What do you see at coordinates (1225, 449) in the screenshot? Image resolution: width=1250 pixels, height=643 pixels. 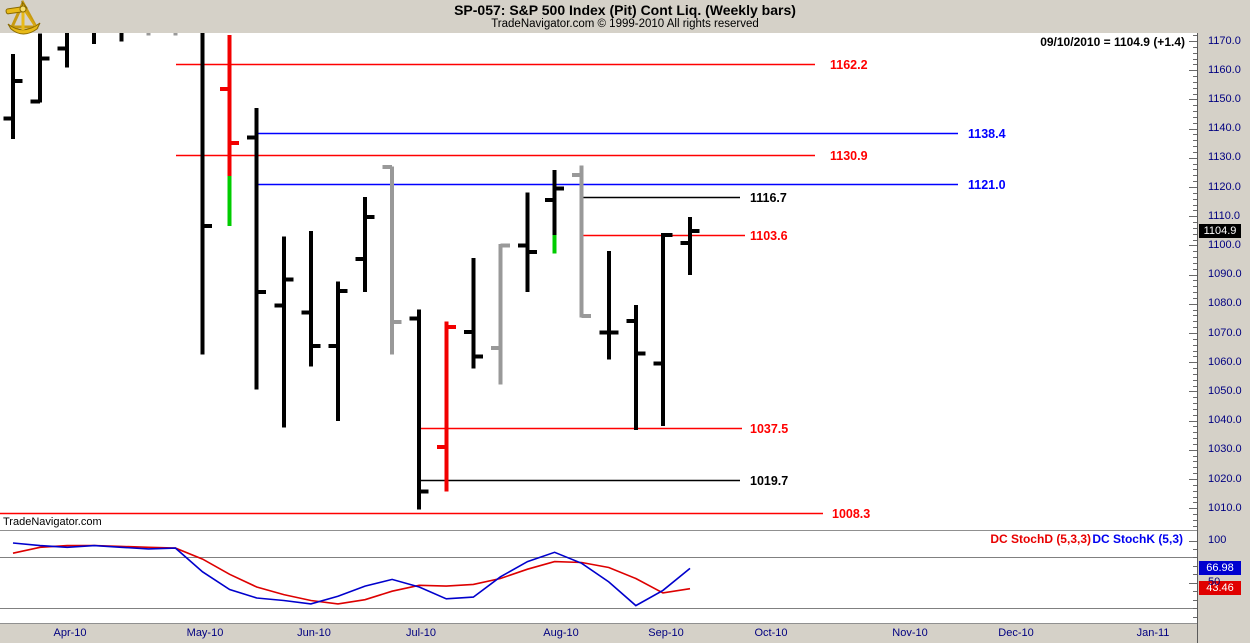 I see `price-axis-label: 1030.0` at bounding box center [1225, 449].